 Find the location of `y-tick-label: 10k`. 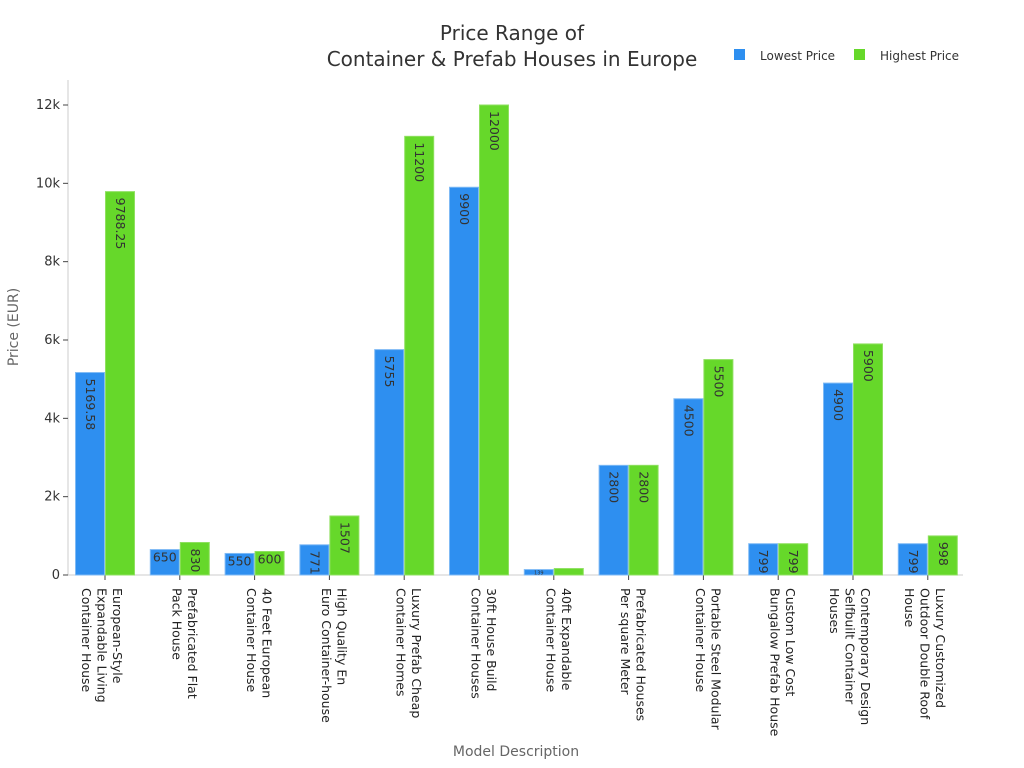

y-tick-label: 10k is located at coordinates (48, 183).